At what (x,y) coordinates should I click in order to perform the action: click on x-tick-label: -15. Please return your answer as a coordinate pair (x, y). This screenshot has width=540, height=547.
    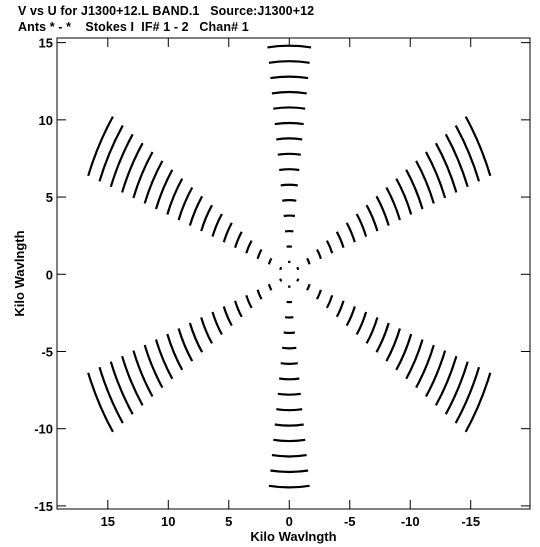
    Looking at the image, I should click on (470, 521).